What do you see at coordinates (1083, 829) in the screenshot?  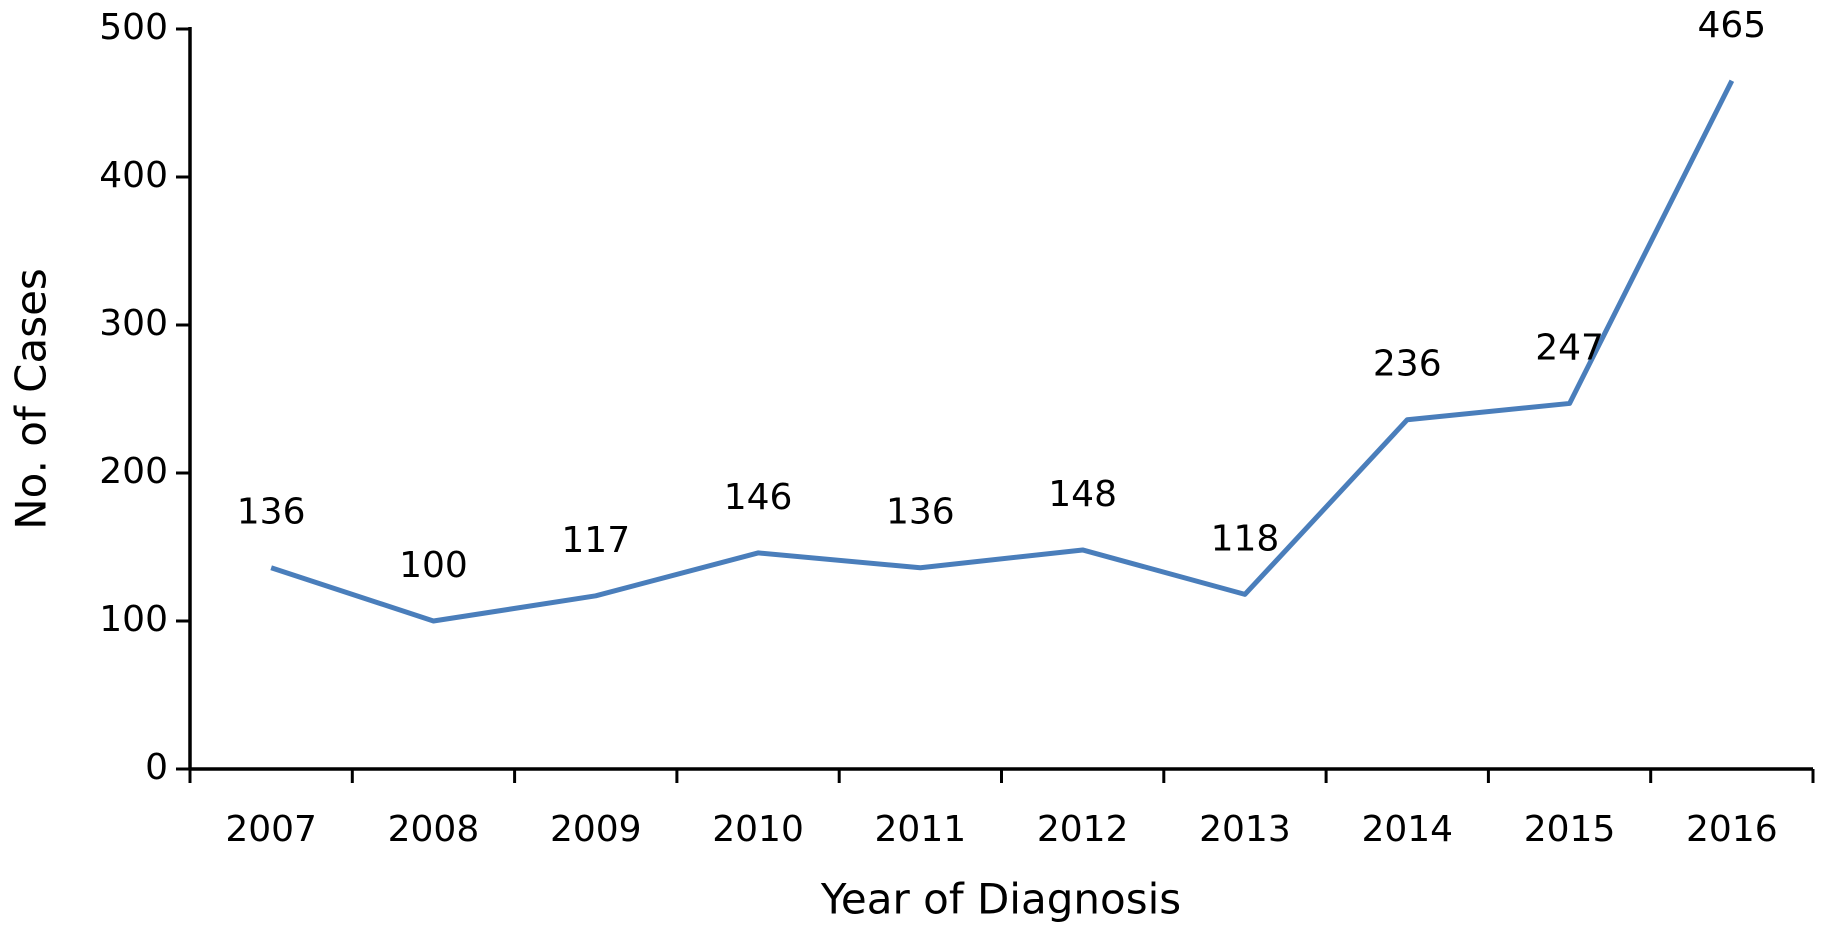 I see `x-tick-label: 2012` at bounding box center [1083, 829].